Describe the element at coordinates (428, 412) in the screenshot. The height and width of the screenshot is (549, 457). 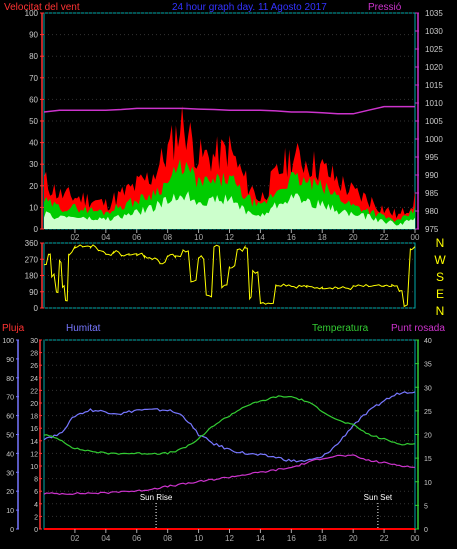
I see `temp-y-tick-label: 25` at that location.